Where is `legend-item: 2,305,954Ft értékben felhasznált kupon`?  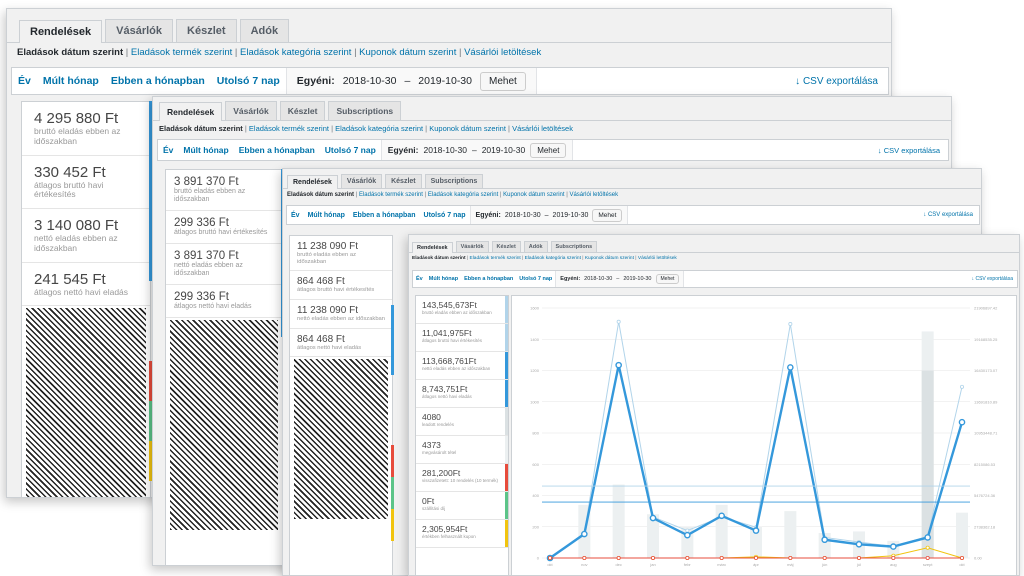
legend-item: 2,305,954Ft értékben felhasznált kupon is located at coordinates (462, 534).